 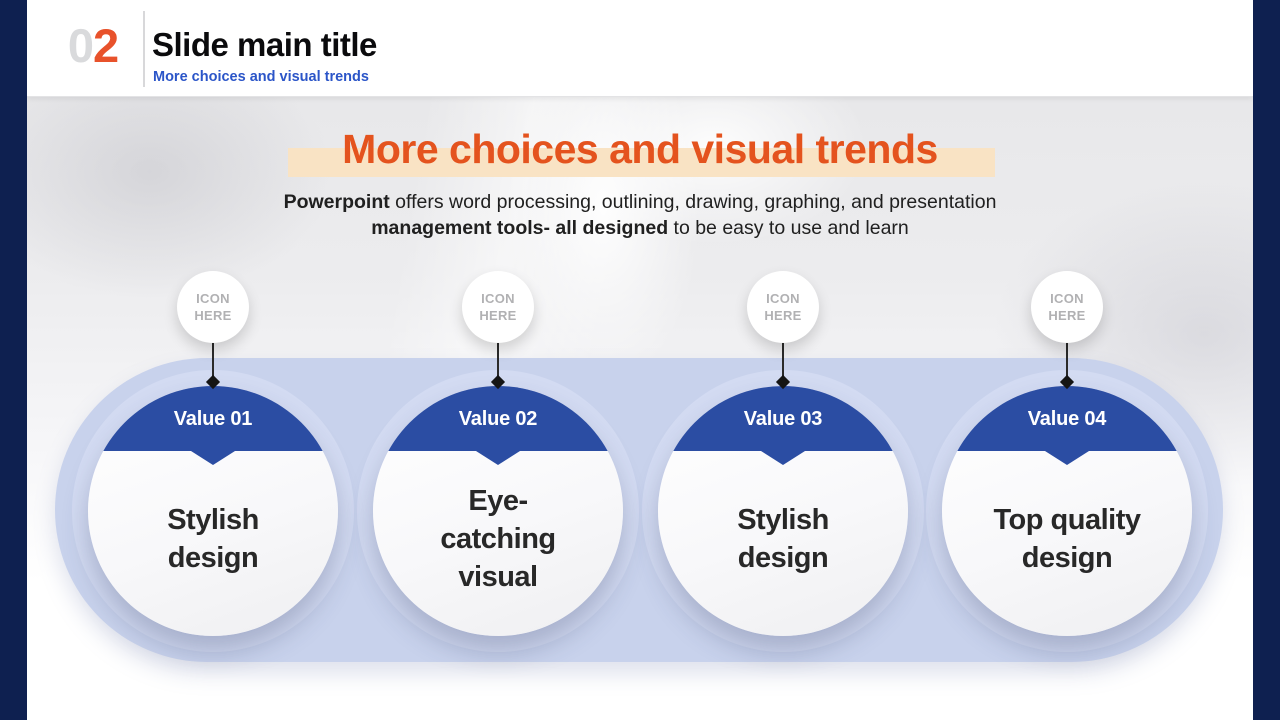 What do you see at coordinates (261, 77) in the screenshot?
I see `slide-subtitle: More choices and visual trends` at bounding box center [261, 77].